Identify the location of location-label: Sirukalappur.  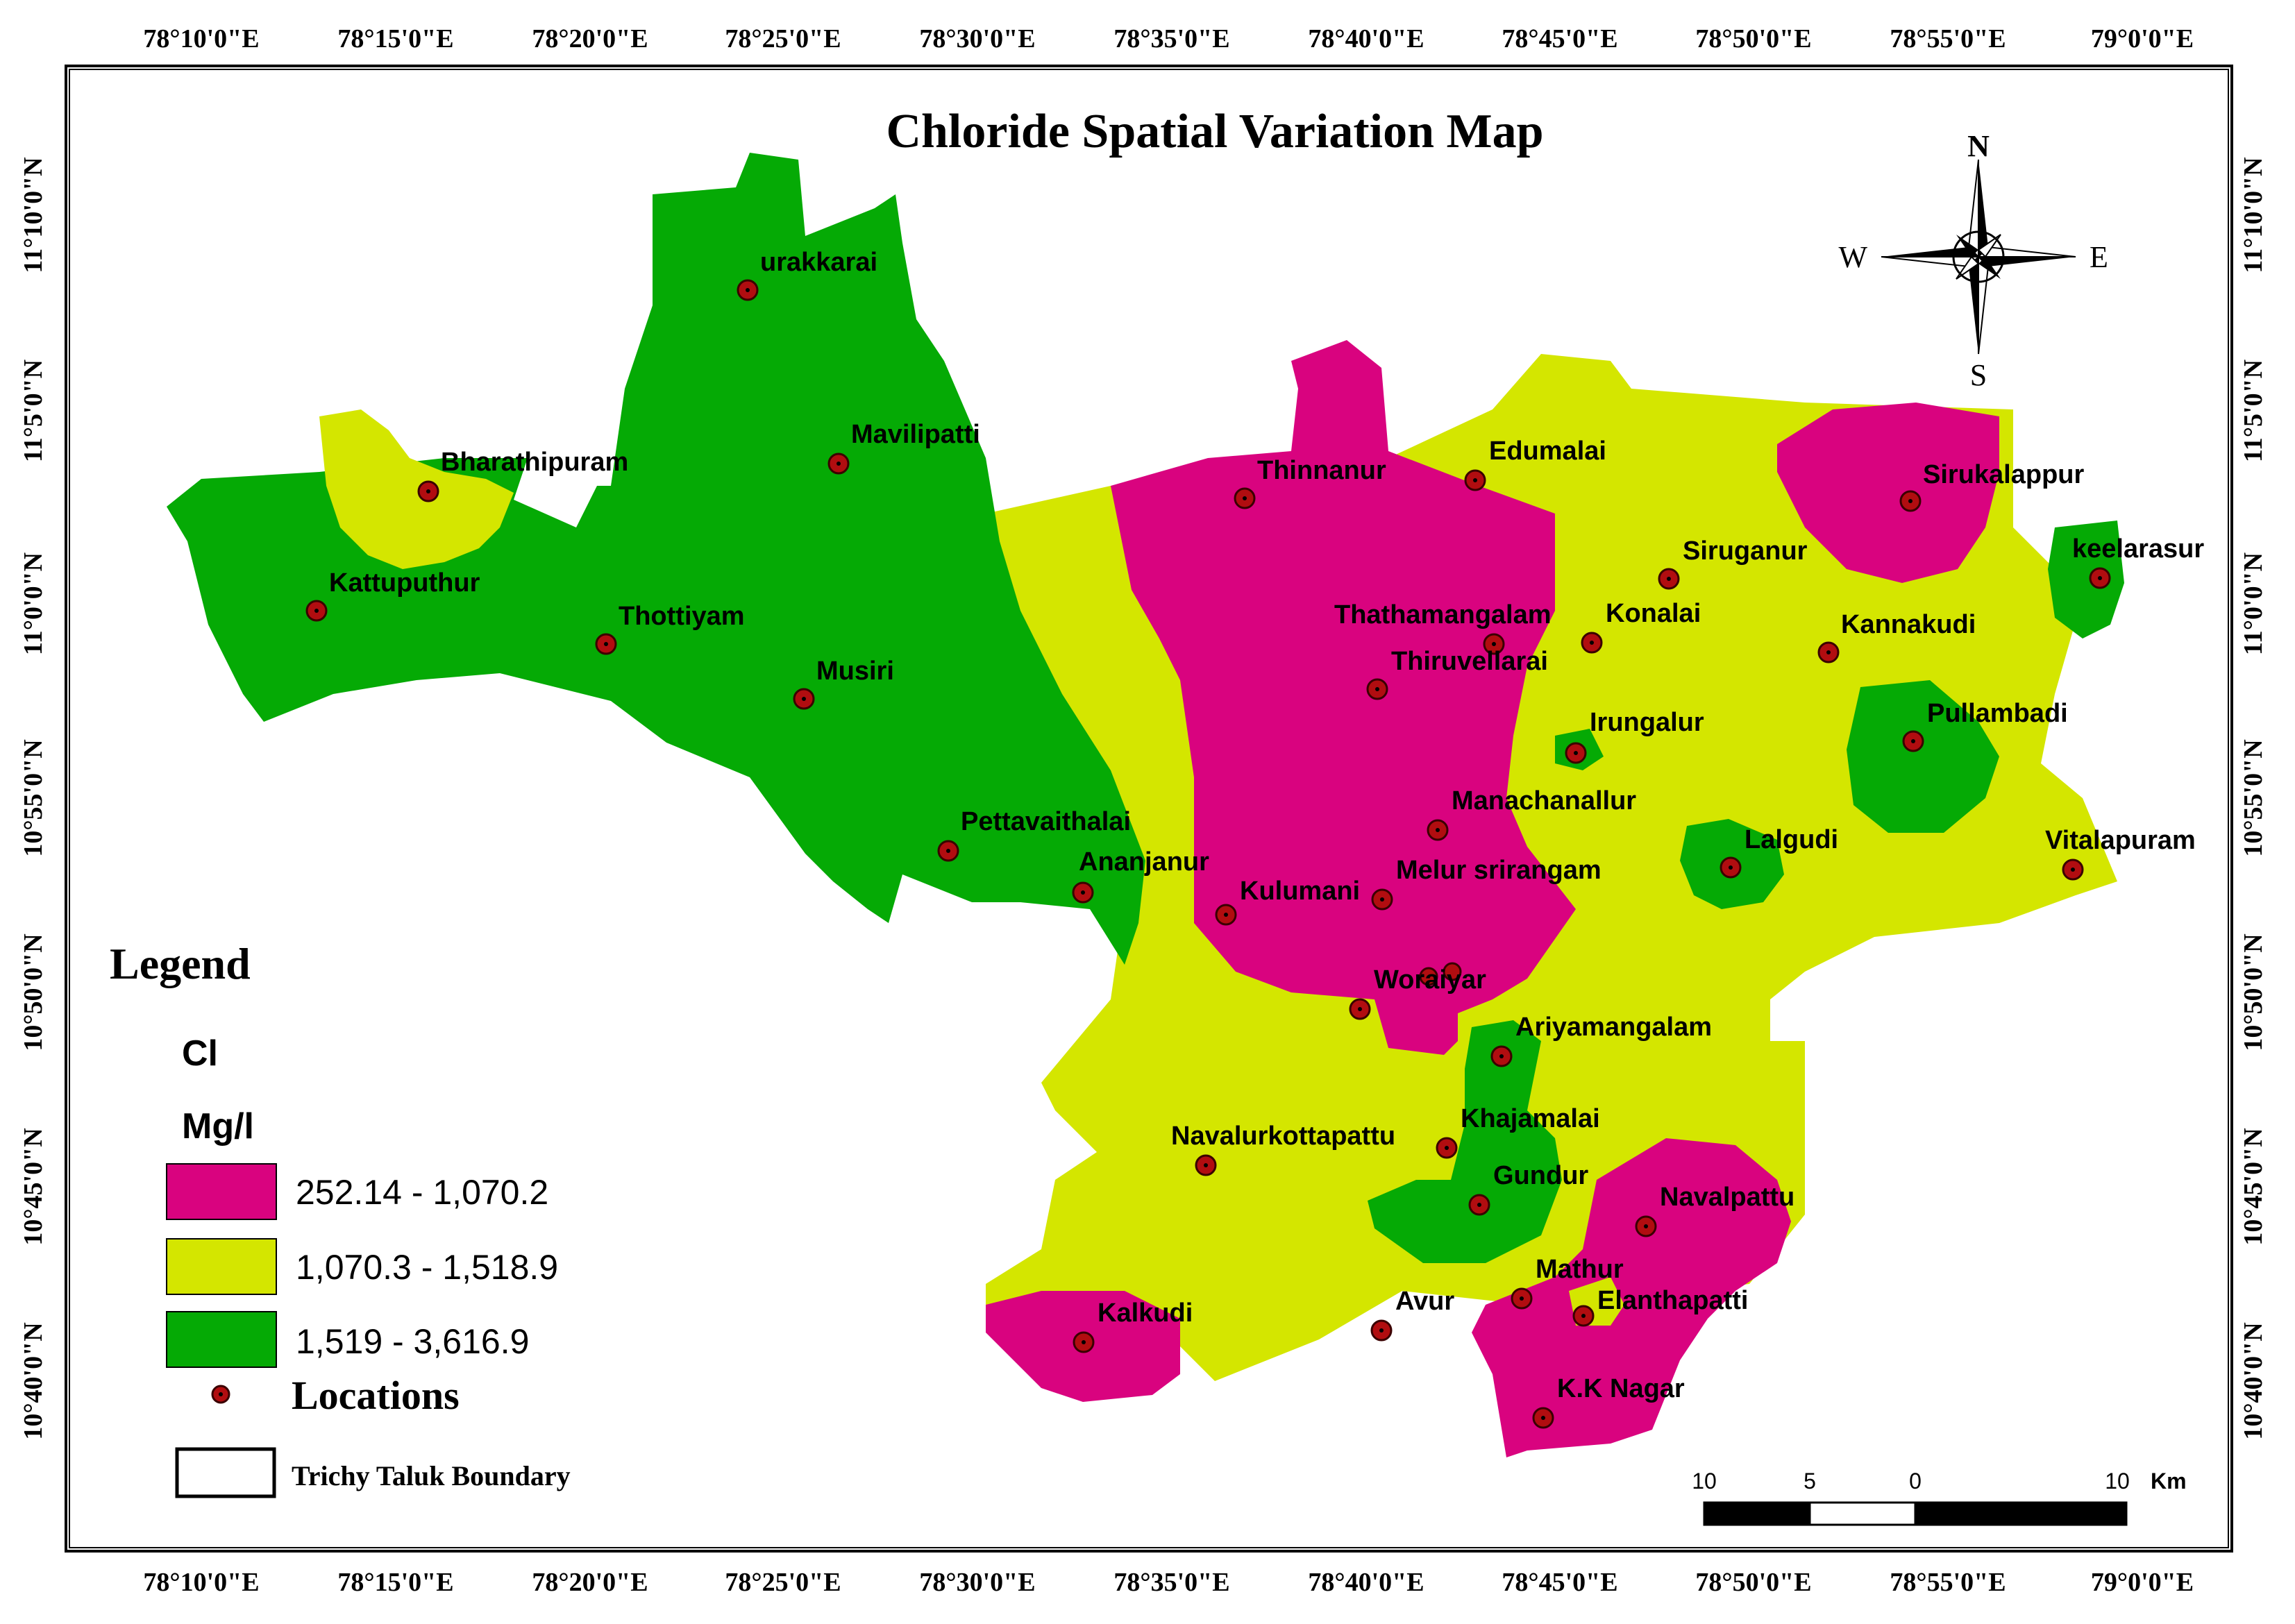
(2003, 475).